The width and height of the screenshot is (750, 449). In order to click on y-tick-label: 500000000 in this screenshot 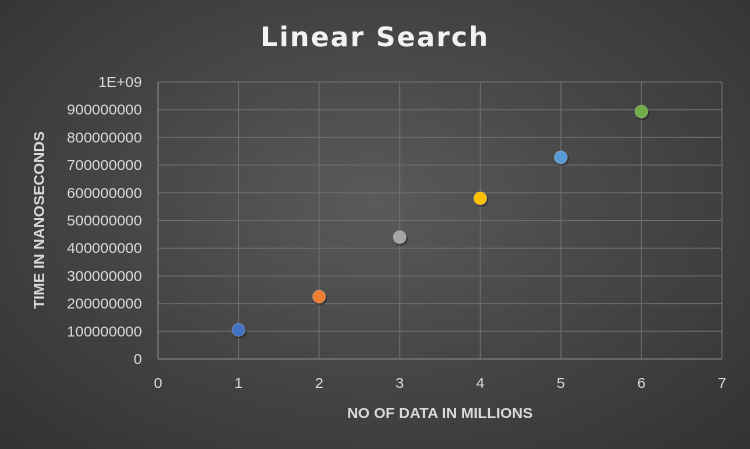, I will do `click(104, 221)`.